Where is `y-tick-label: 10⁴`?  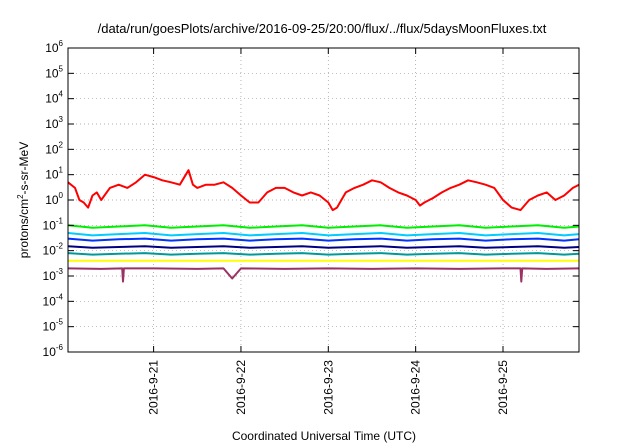
y-tick-label: 10⁴ is located at coordinates (54, 98).